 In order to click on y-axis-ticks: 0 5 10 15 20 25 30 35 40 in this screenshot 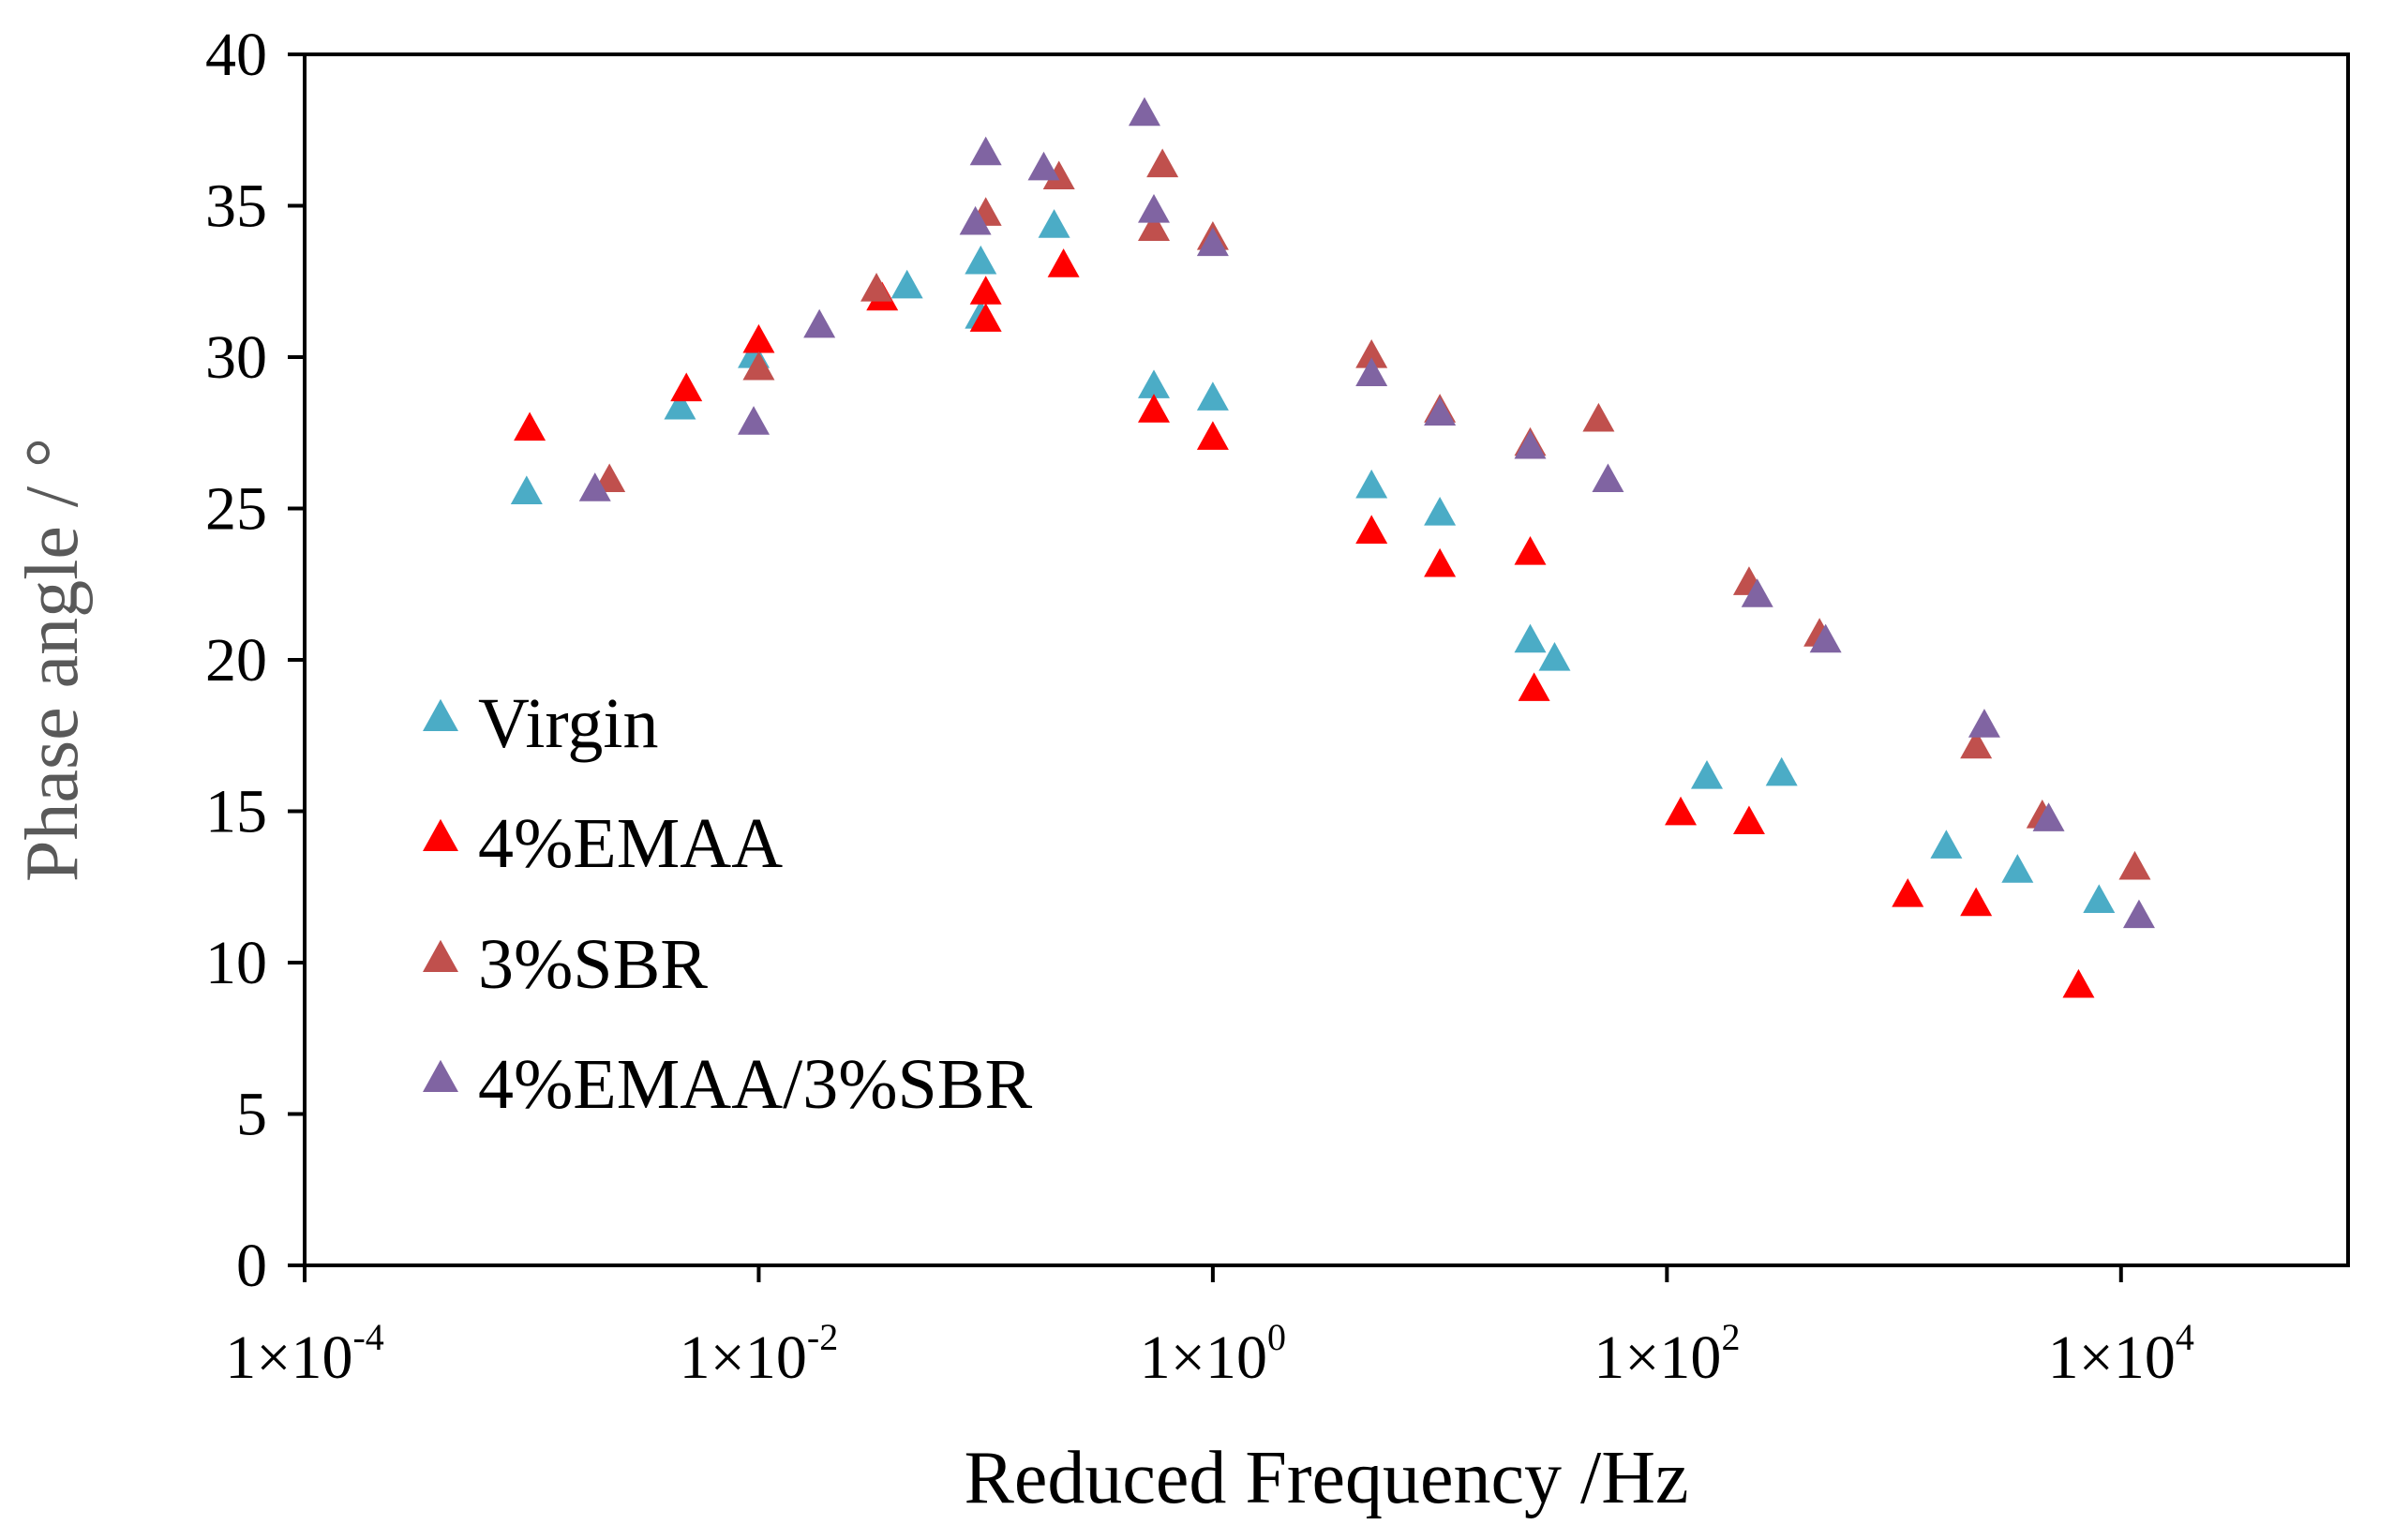, I will do `click(255, 660)`.